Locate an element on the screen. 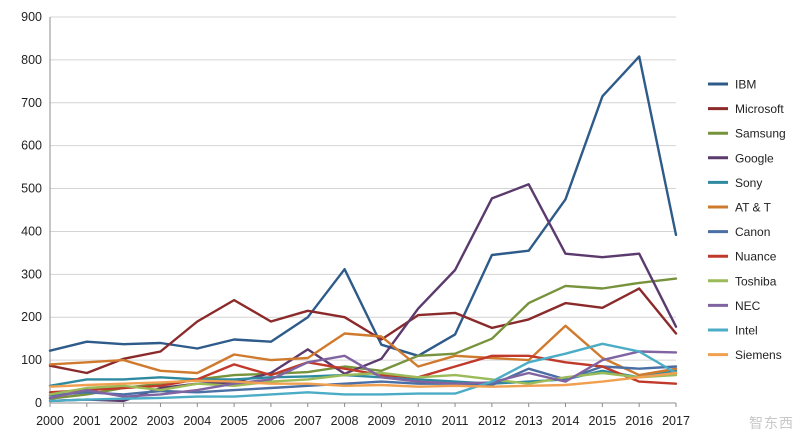 This screenshot has width=800, height=435. series-line-toshiba is located at coordinates (363, 383).